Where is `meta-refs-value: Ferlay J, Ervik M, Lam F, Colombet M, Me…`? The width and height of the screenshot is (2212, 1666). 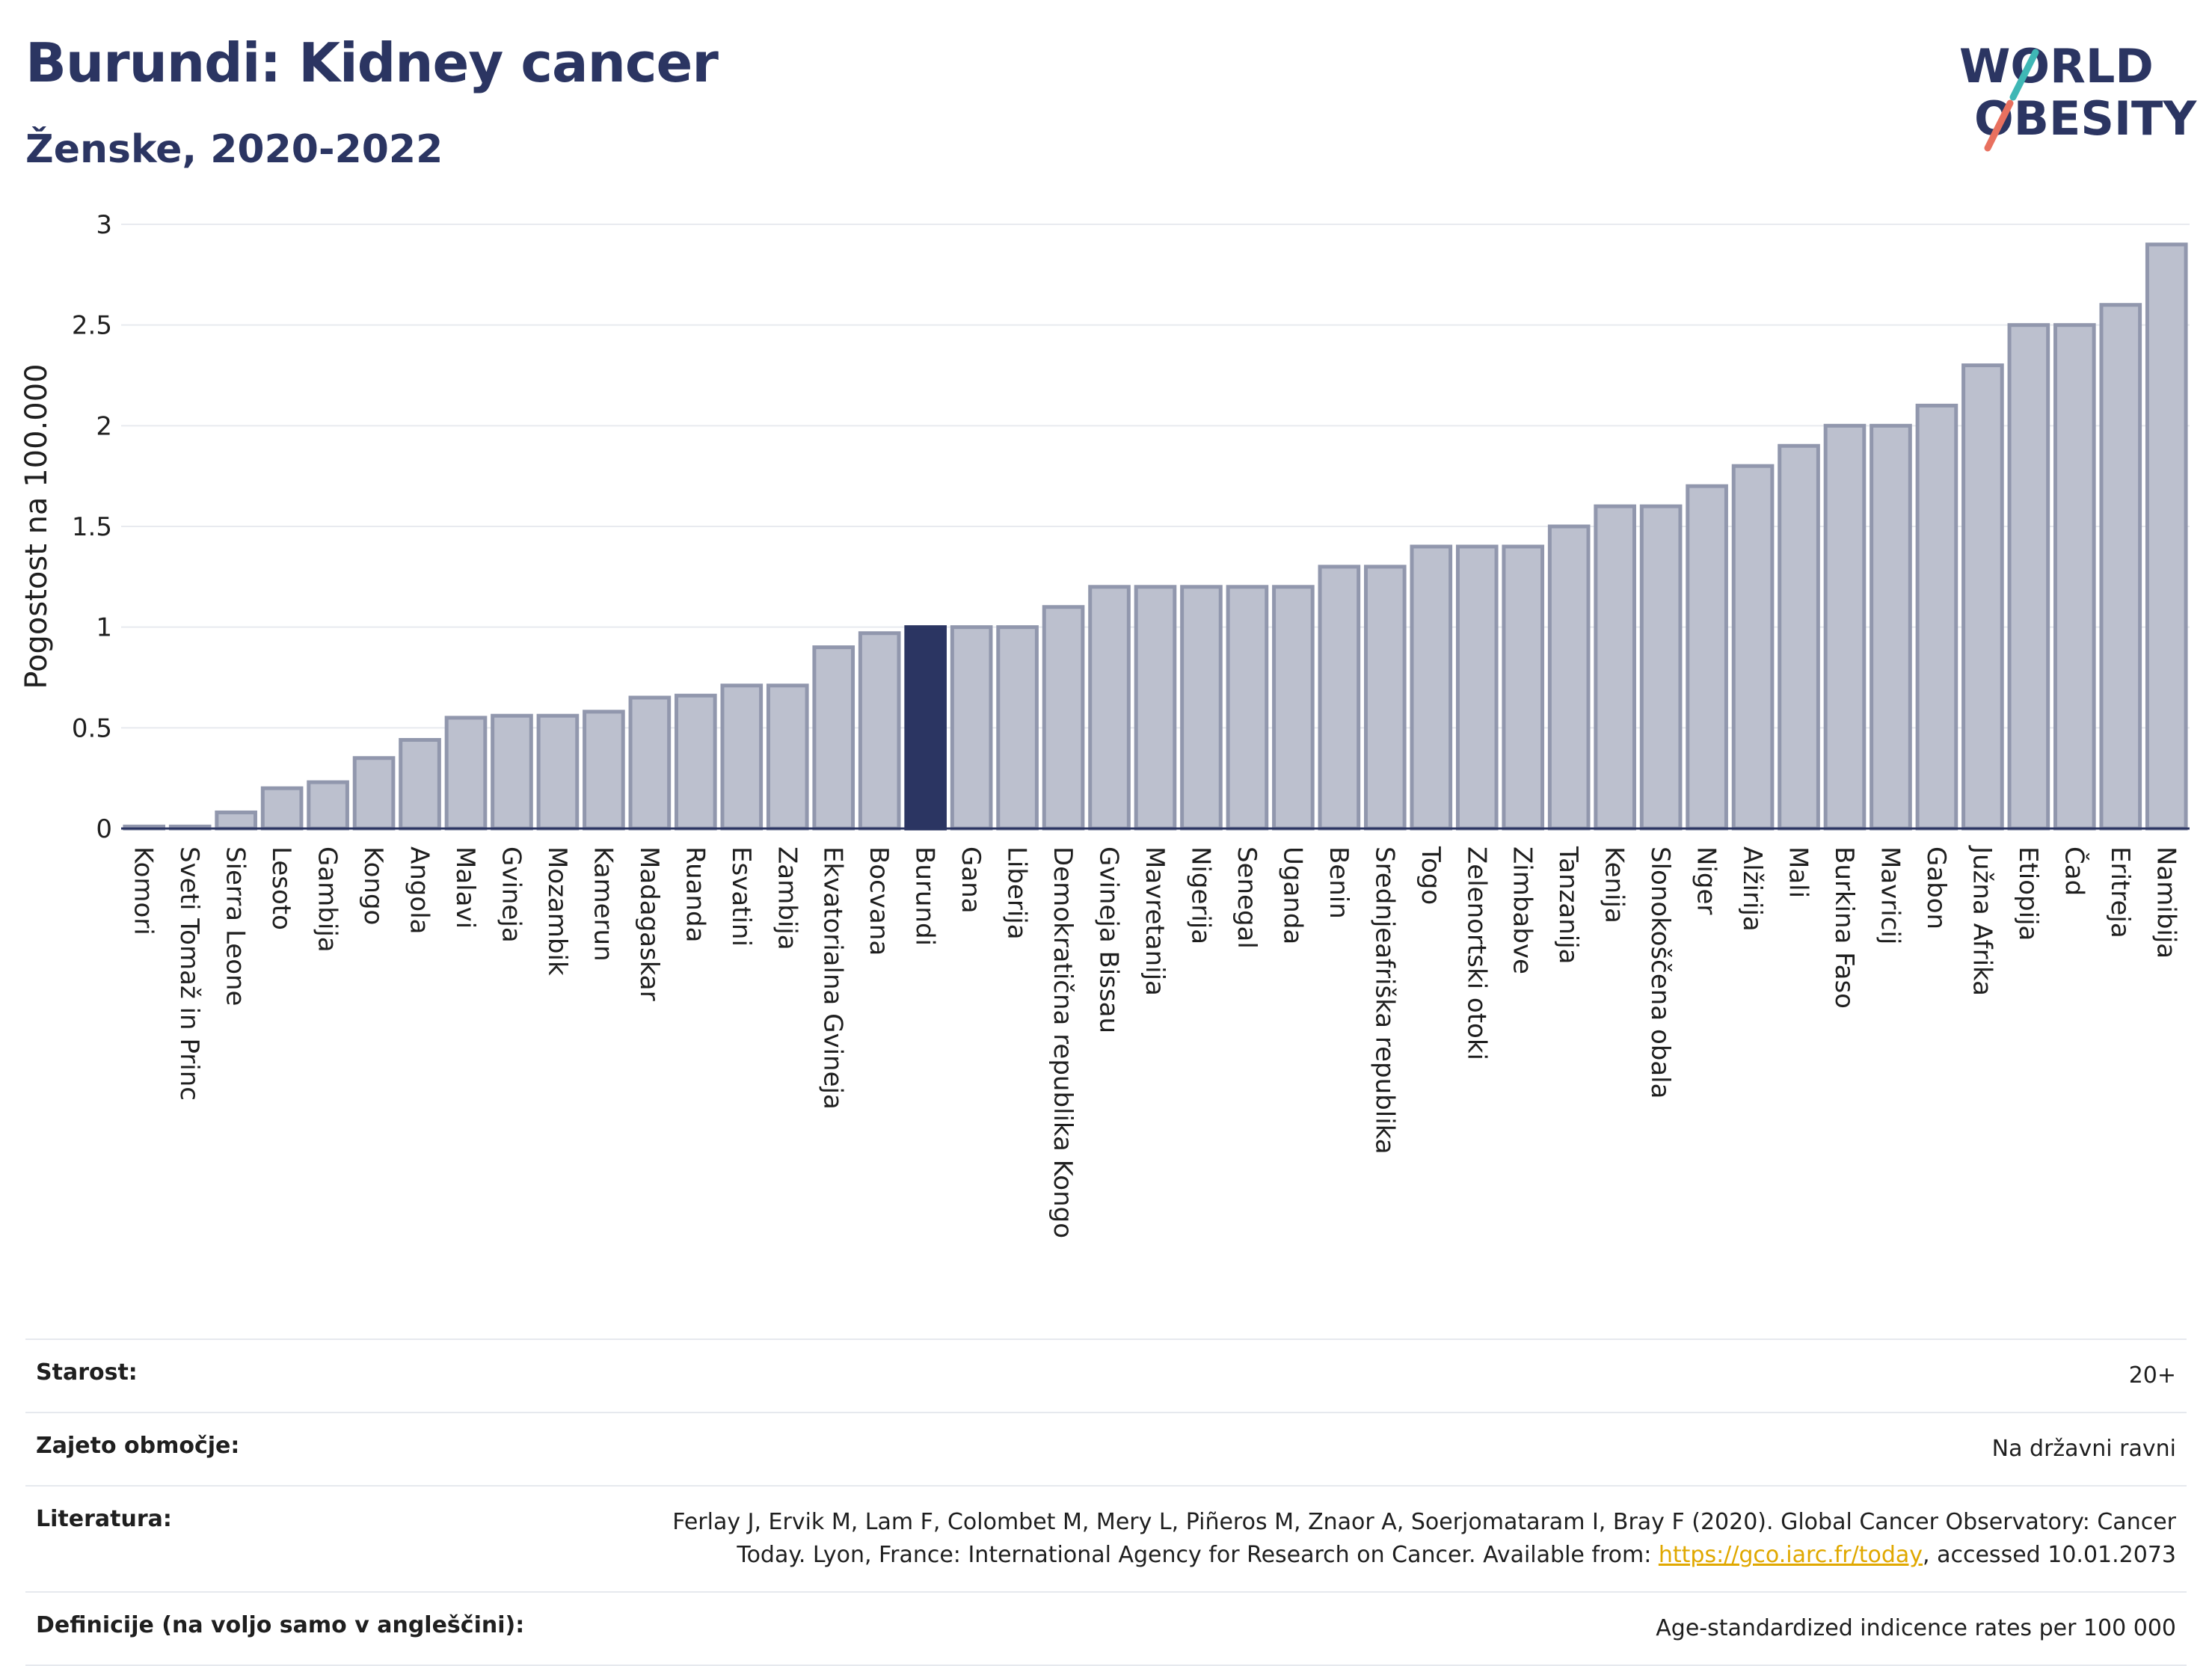 meta-refs-value: Ferlay J, Ervik M, Lam F, Colombet M, Me… is located at coordinates (1408, 1538).